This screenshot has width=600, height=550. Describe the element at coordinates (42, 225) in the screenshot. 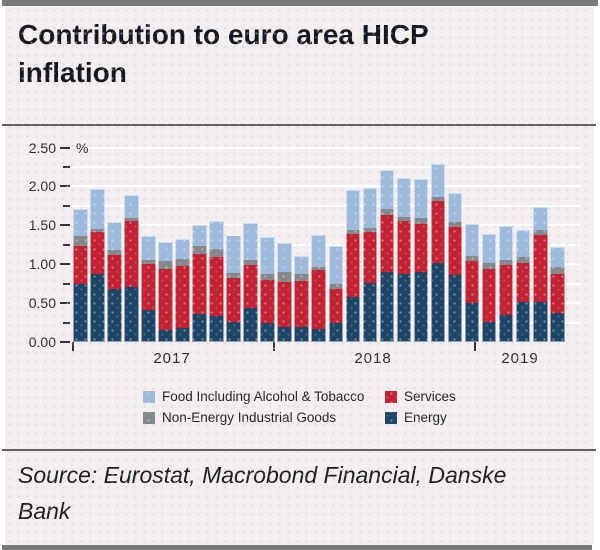

I see `y-axis-label: 1.50` at that location.